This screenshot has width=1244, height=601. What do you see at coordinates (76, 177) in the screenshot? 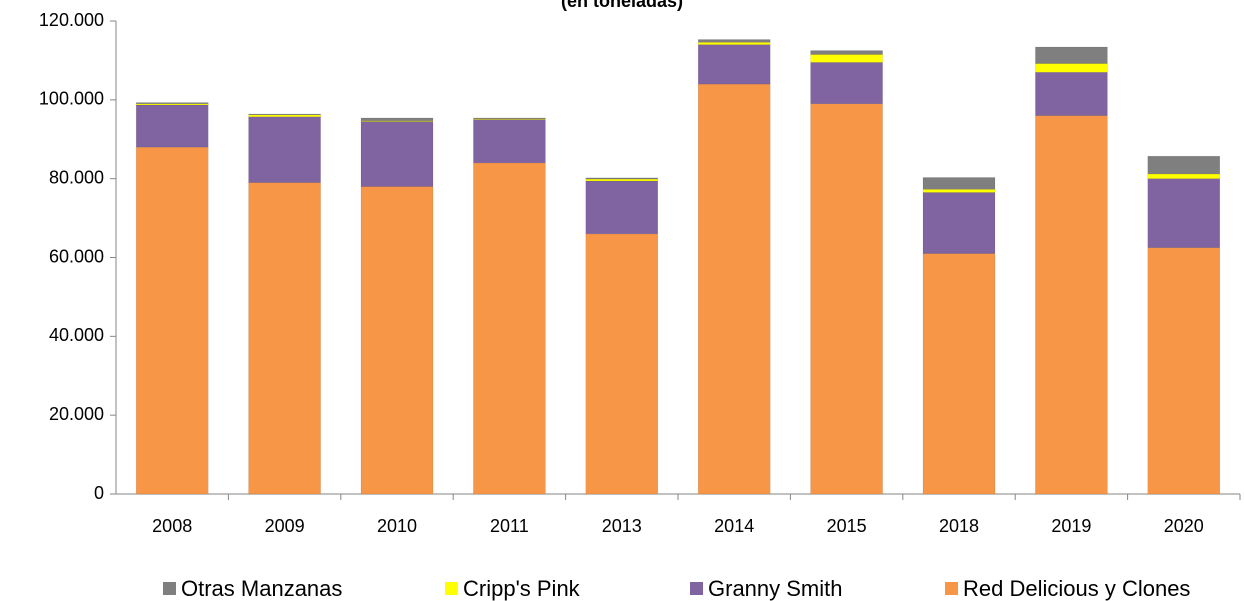
I see `y-tick-label: 80.000` at bounding box center [76, 177].